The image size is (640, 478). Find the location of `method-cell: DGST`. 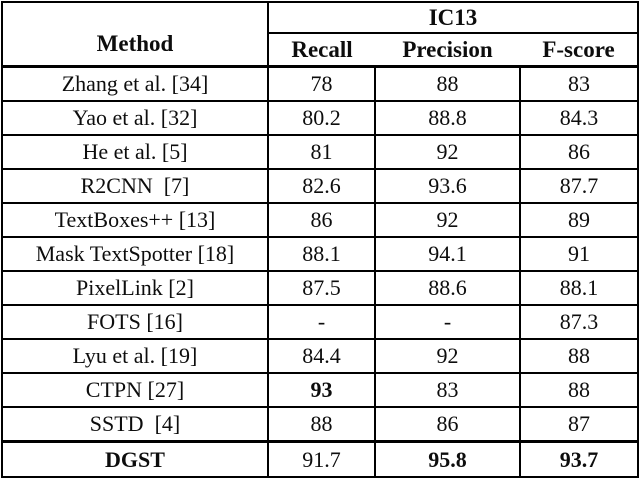

method-cell: DGST is located at coordinates (135, 459).